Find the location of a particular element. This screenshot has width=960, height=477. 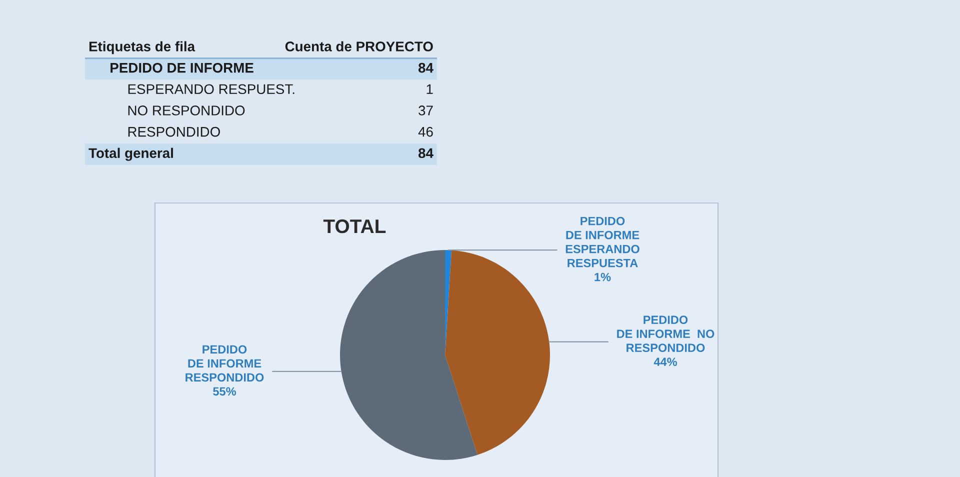

slice-label: PEDIDO DE INFORME RESPONDIDO is located at coordinates (225, 363).